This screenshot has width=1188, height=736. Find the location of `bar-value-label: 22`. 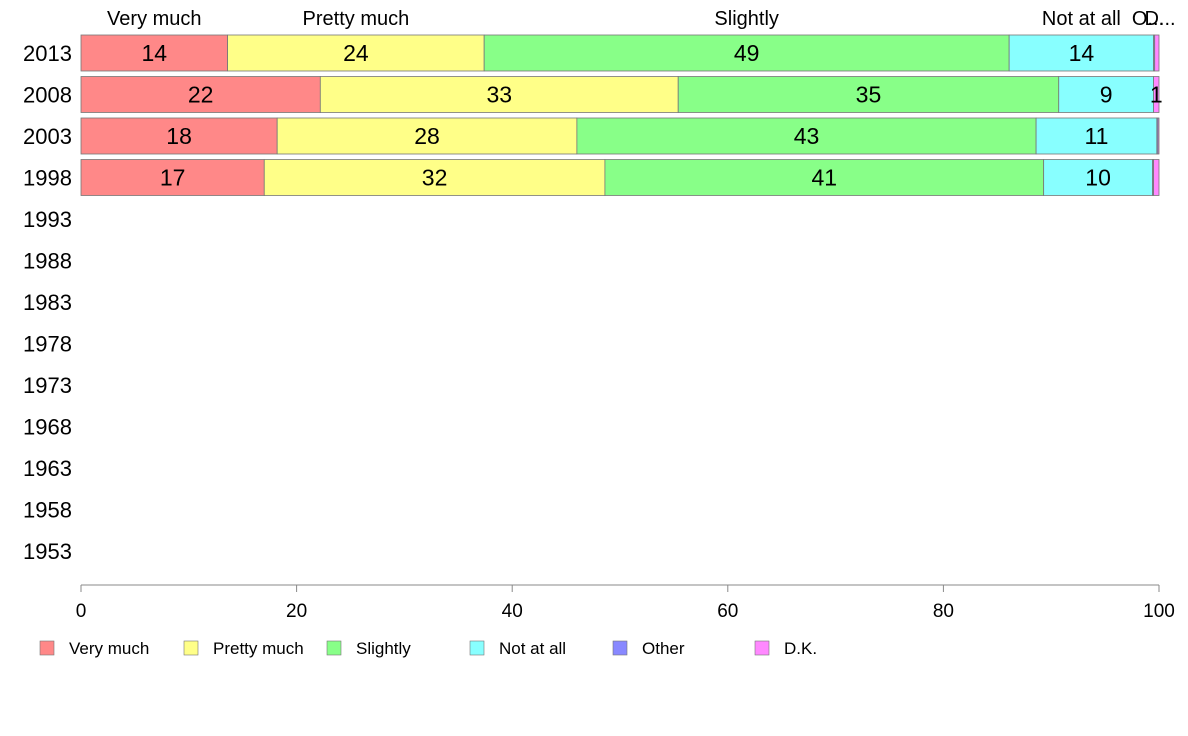

bar-value-label: 22 is located at coordinates (201, 95).